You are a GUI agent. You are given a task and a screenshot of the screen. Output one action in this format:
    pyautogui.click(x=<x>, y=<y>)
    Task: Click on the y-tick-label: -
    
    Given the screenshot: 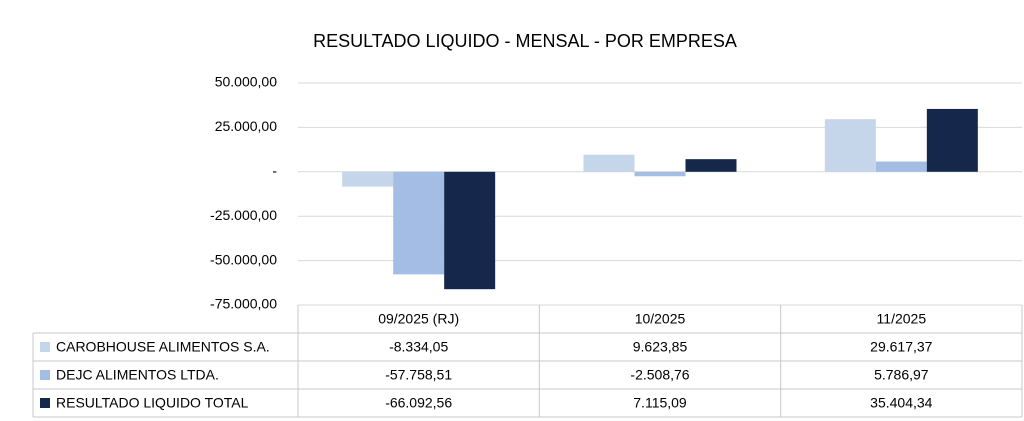 What is the action you would take?
    pyautogui.click(x=274, y=171)
    